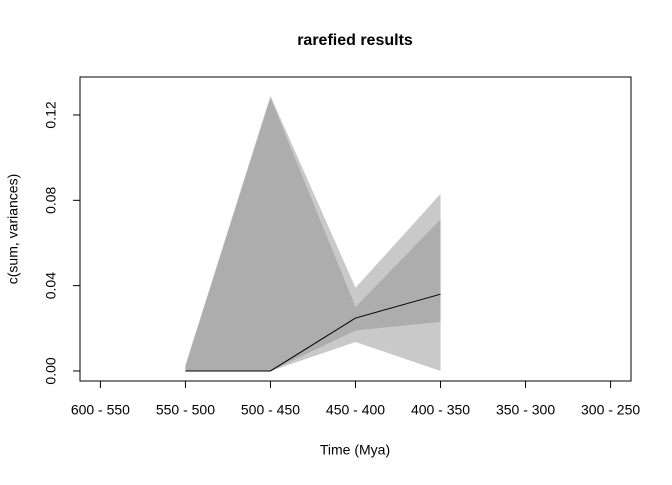  What do you see at coordinates (51, 199) in the screenshot?
I see `y-tick-label: 0.08` at bounding box center [51, 199].